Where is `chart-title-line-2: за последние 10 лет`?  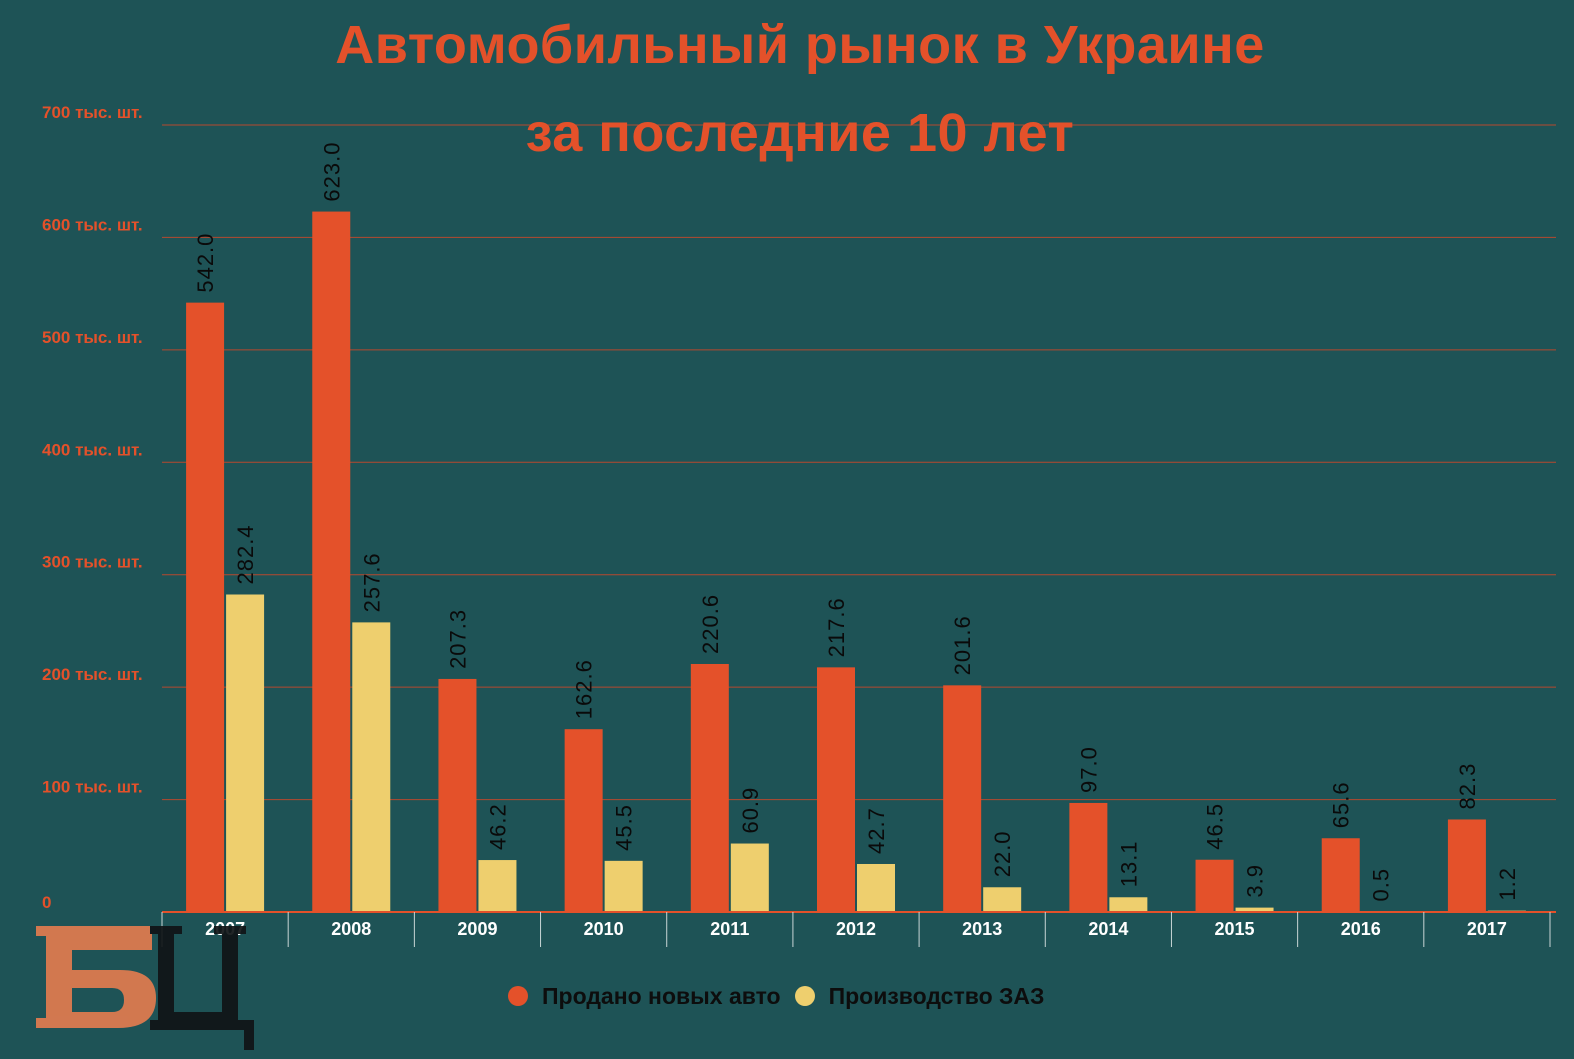 chart-title-line-2: за последние 10 лет is located at coordinates (800, 133).